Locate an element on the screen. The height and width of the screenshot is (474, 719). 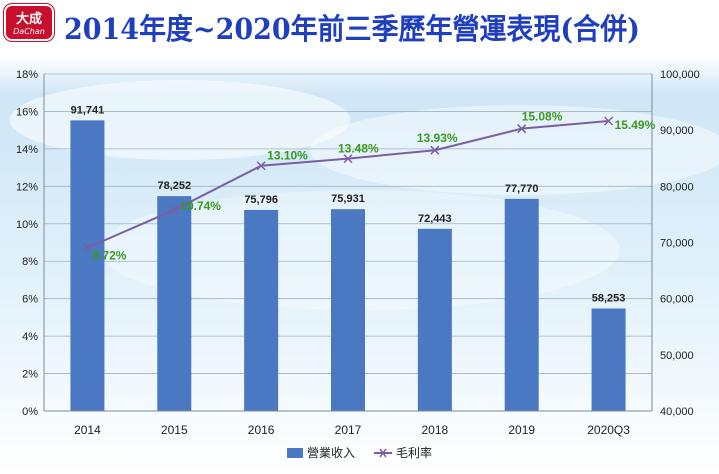
margin-value-label: 13.48% is located at coordinates (358, 149).